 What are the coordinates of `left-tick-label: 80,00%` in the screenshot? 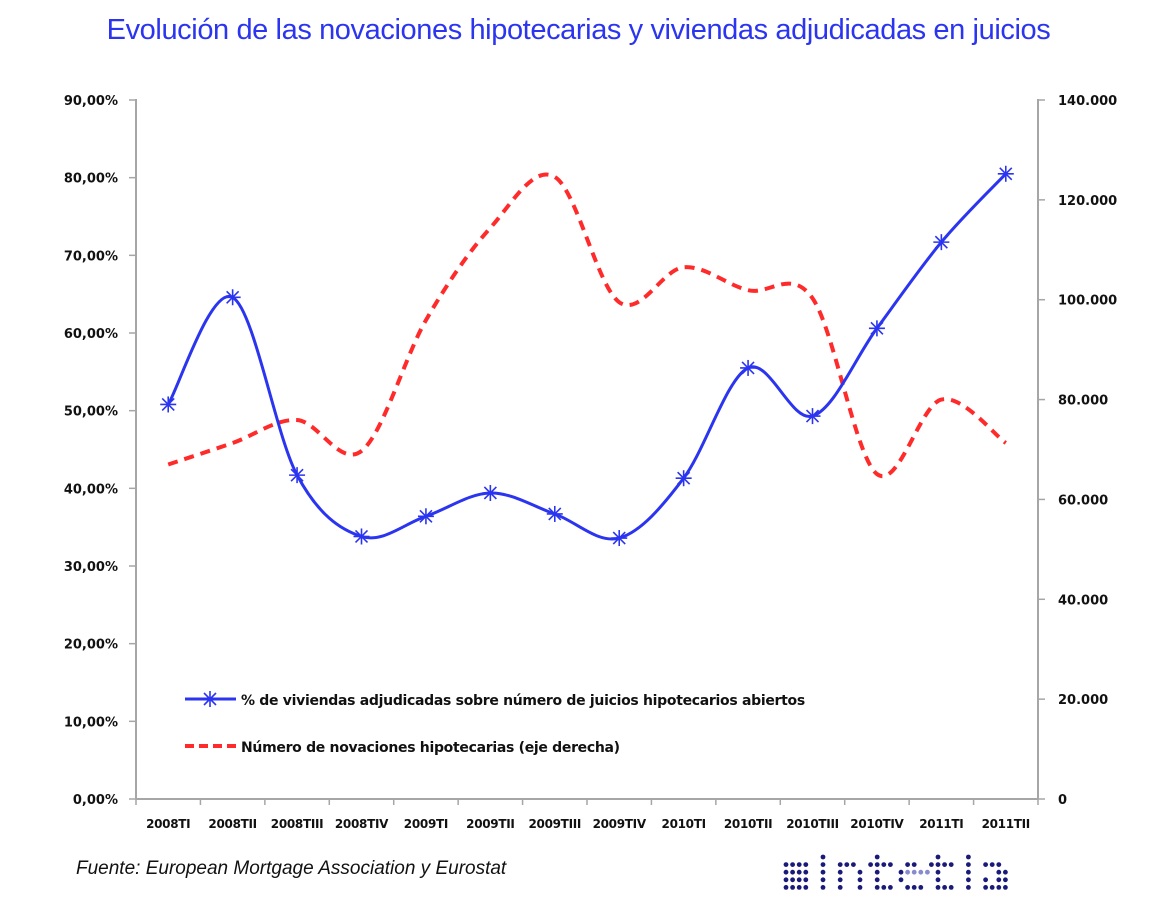 It's located at (91, 179).